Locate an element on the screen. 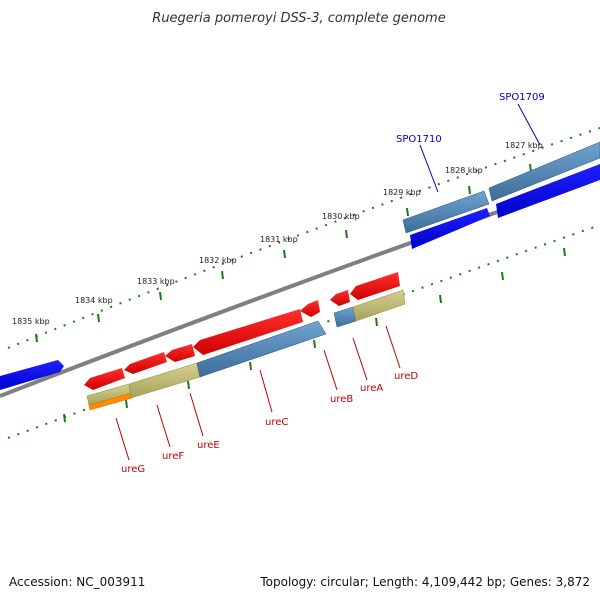 The height and width of the screenshot is (600, 600). cds-reverse-ureA is located at coordinates (340, 298).